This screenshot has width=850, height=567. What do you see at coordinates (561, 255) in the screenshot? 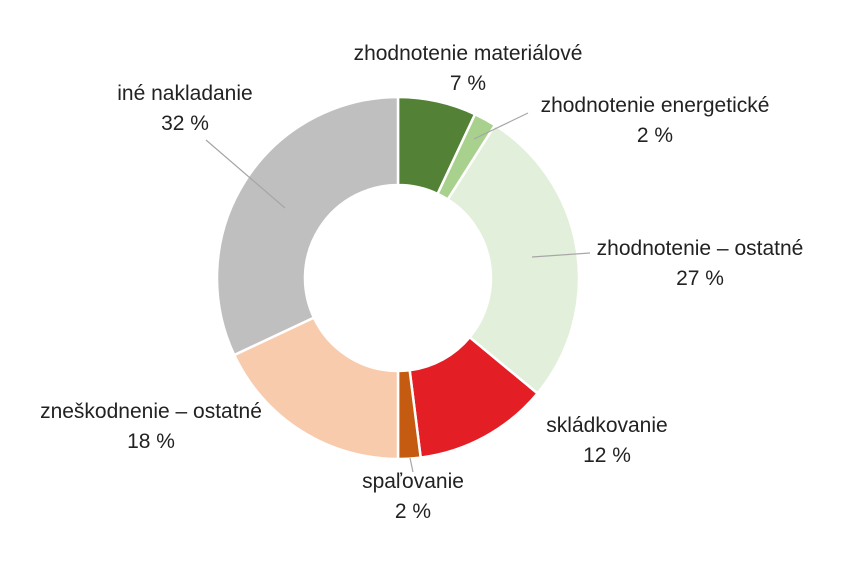
I see `leader-line-zhodnotenie-ostatne` at bounding box center [561, 255].